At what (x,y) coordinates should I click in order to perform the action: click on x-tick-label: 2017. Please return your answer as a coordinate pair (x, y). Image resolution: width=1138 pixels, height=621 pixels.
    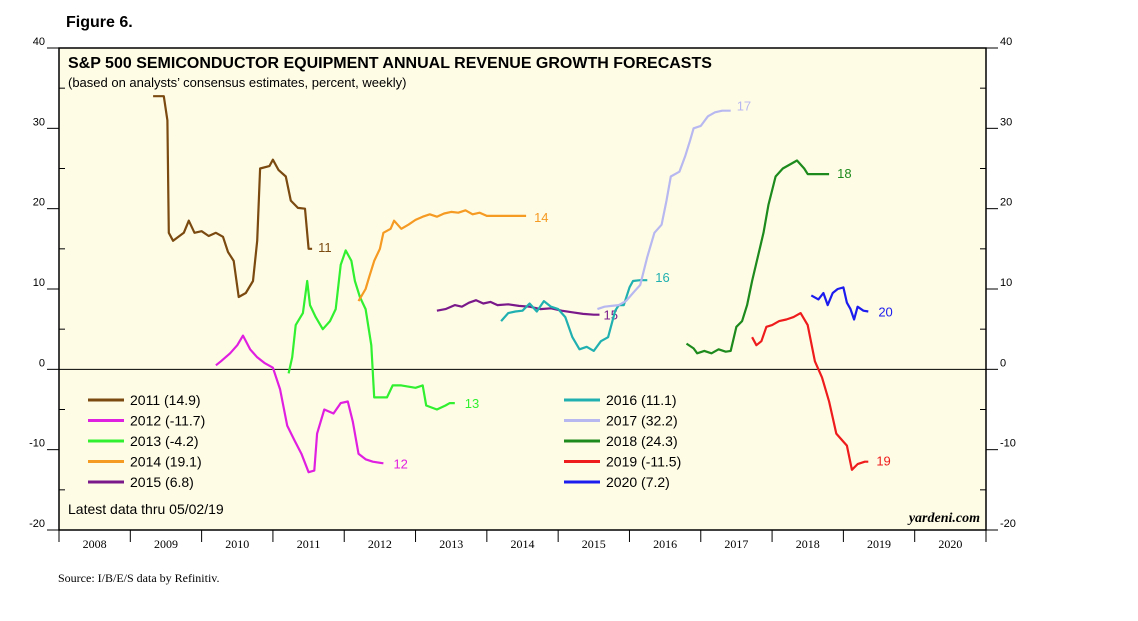
    Looking at the image, I should click on (736, 544).